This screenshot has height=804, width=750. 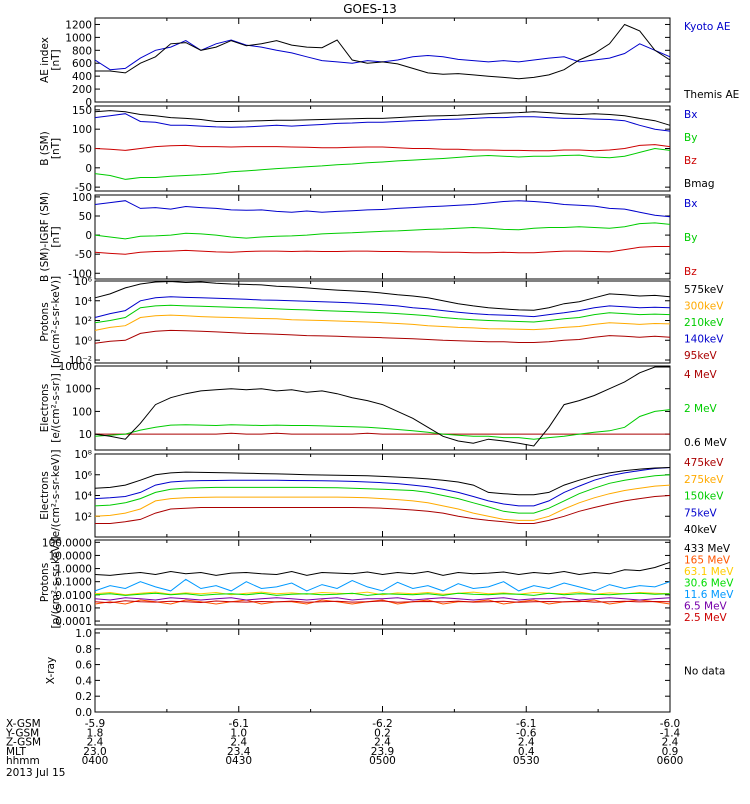 What do you see at coordinates (82, 77) in the screenshot?
I see `y-tick-label: 400` at bounding box center [82, 77].